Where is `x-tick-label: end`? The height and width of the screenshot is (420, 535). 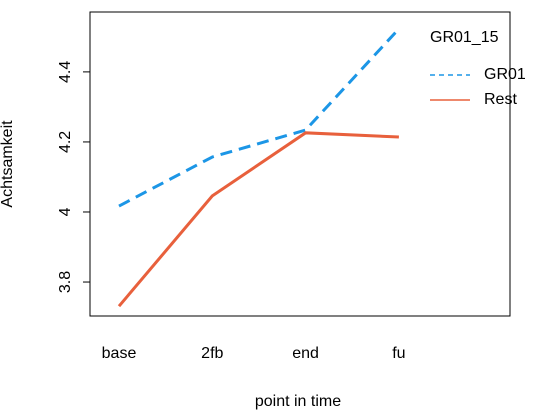
x-tick-label: end is located at coordinates (305, 353).